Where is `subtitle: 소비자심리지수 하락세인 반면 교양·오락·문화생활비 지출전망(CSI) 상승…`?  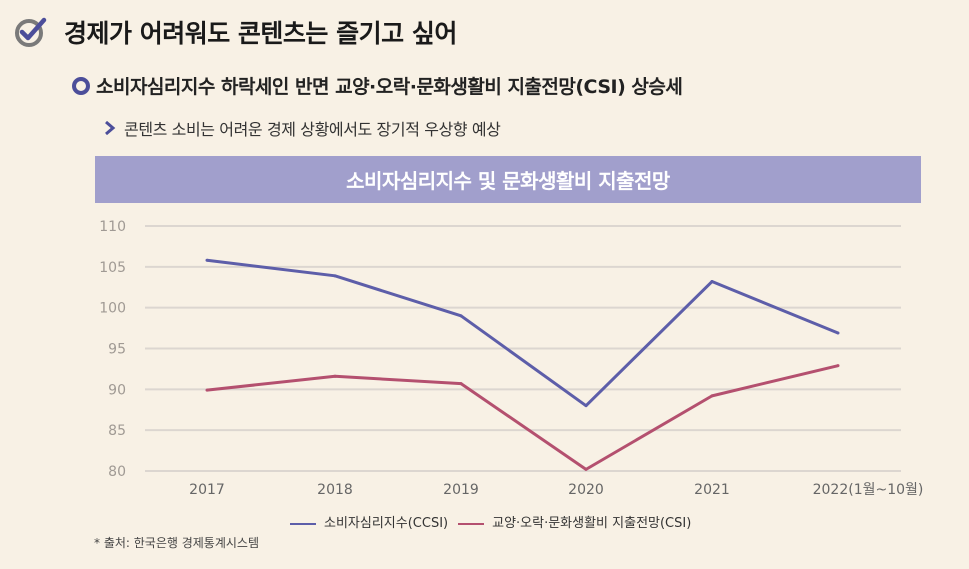 subtitle: 소비자심리지수 하락세인 반면 교양·오락·문화생활비 지출전망(CSI) 상승… is located at coordinates (389, 87).